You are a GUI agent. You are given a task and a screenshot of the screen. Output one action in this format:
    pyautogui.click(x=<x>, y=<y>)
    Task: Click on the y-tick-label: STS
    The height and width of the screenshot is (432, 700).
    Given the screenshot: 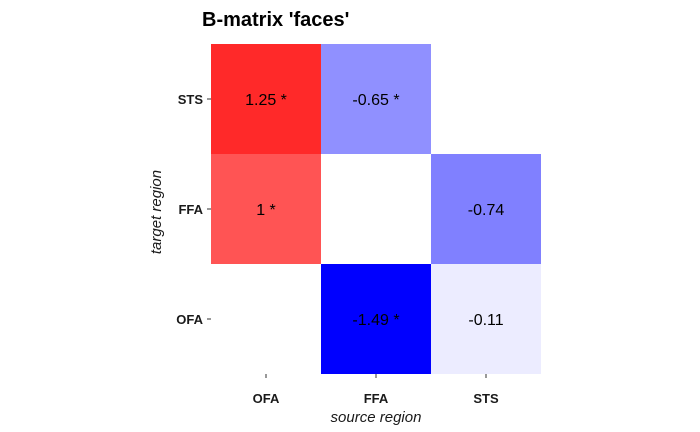 What is the action you would take?
    pyautogui.click(x=191, y=99)
    